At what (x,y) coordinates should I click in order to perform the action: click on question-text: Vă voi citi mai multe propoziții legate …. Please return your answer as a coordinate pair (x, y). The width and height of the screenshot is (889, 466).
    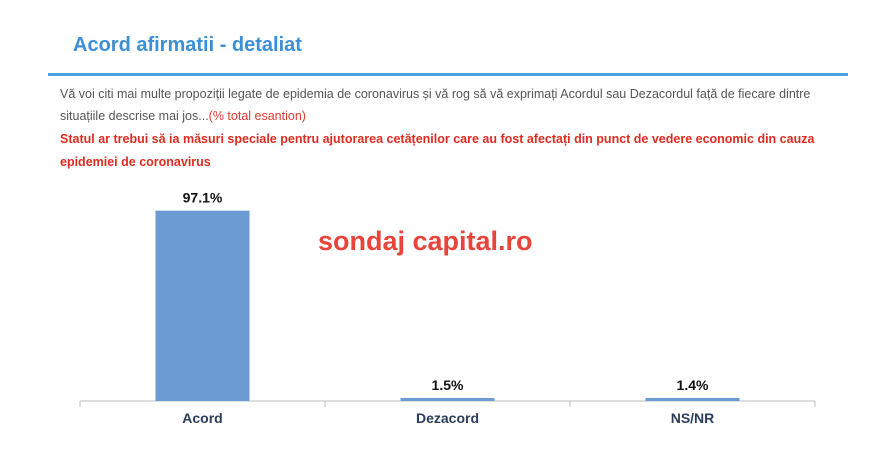
    Looking at the image, I should click on (450, 105).